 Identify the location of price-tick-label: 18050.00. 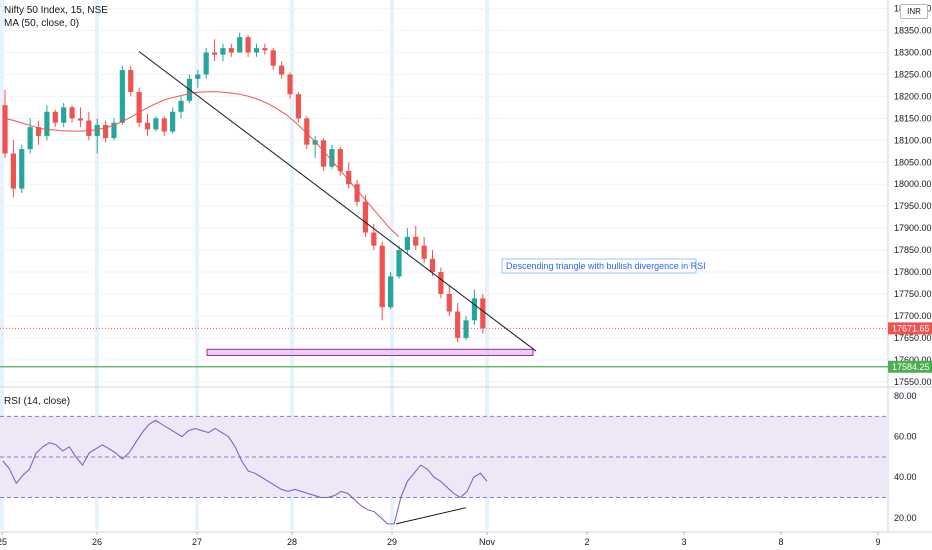
(913, 162).